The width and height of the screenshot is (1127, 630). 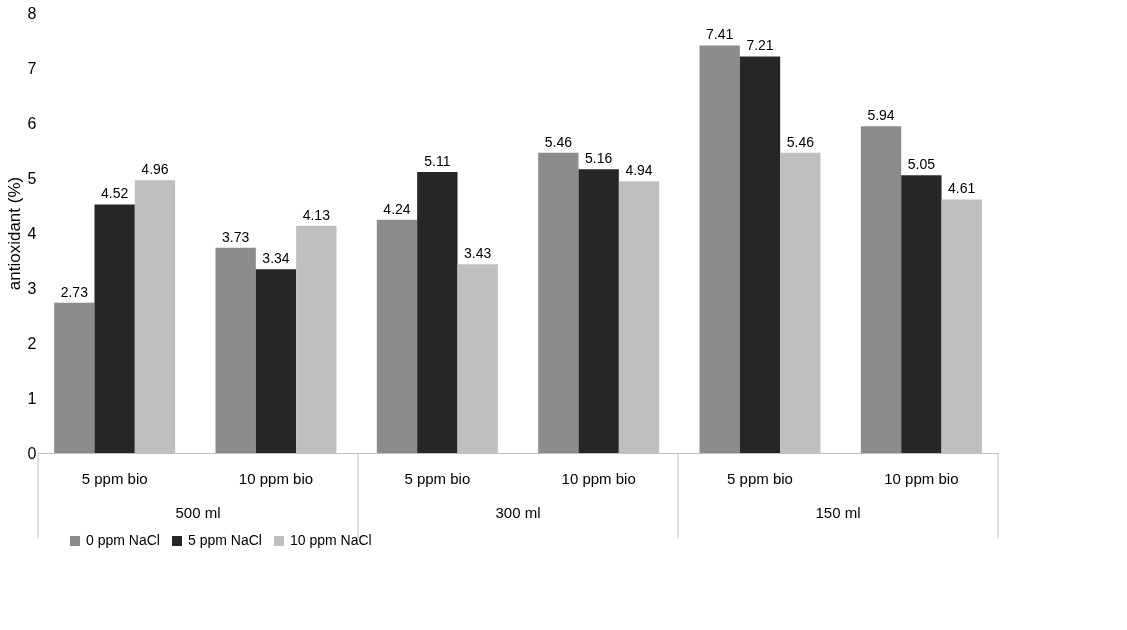 What do you see at coordinates (32, 233) in the screenshot?
I see `y-tick-label: 4` at bounding box center [32, 233].